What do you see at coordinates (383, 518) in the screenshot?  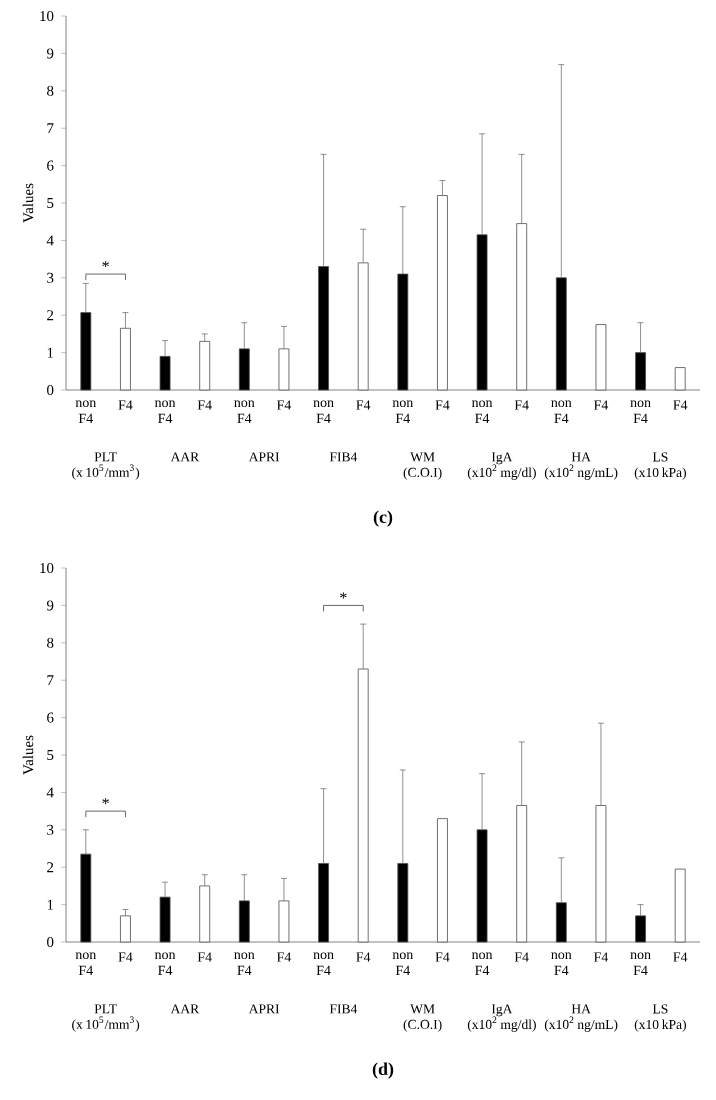 I see `text: (c)` at bounding box center [383, 518].